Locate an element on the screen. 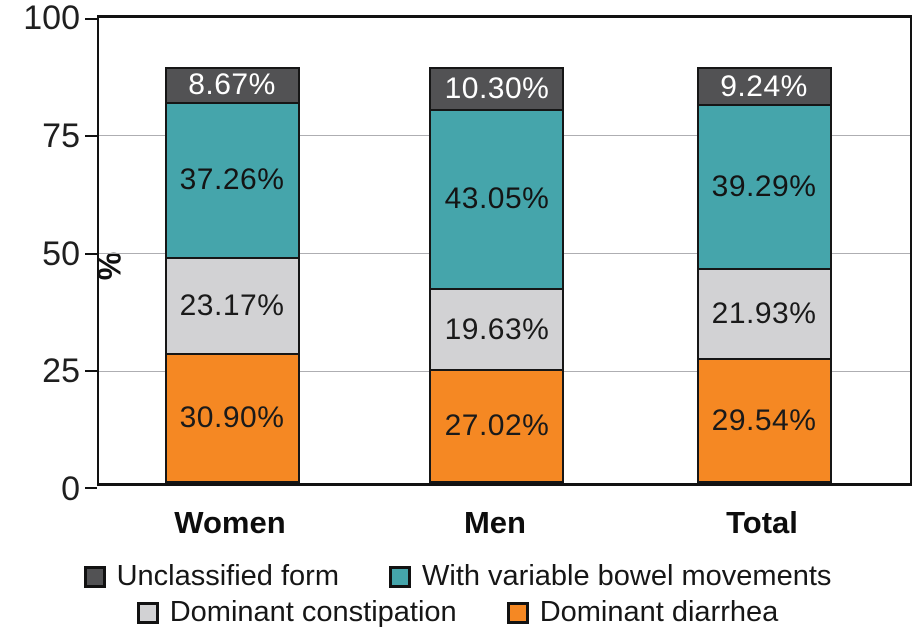  bar-segment-total-dominant-constipation: 21.93% is located at coordinates (764, 314).